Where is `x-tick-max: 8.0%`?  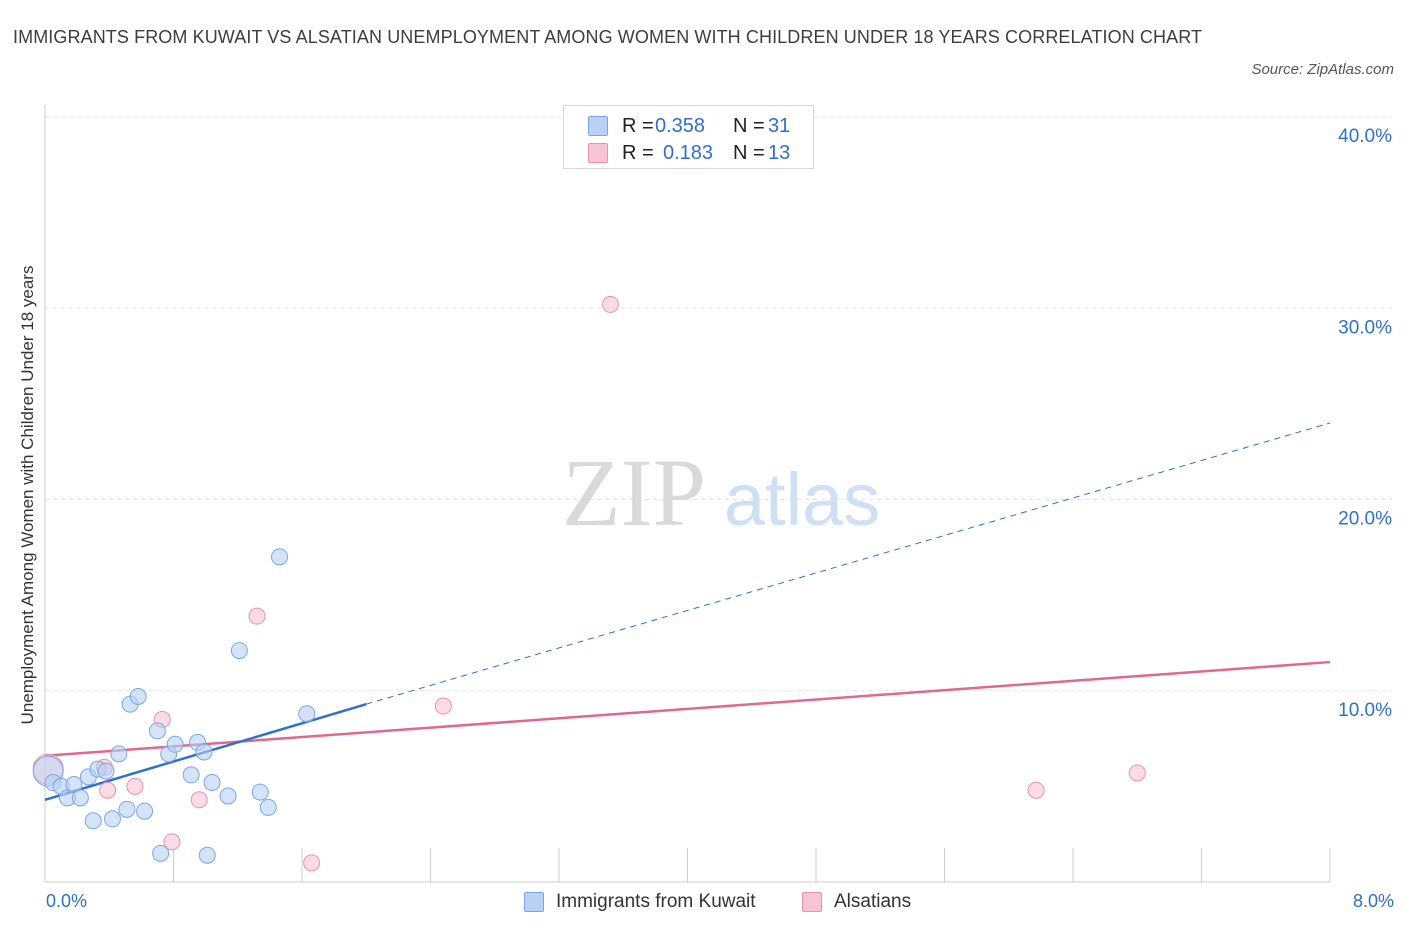 x-tick-max: 8.0% is located at coordinates (1373, 901).